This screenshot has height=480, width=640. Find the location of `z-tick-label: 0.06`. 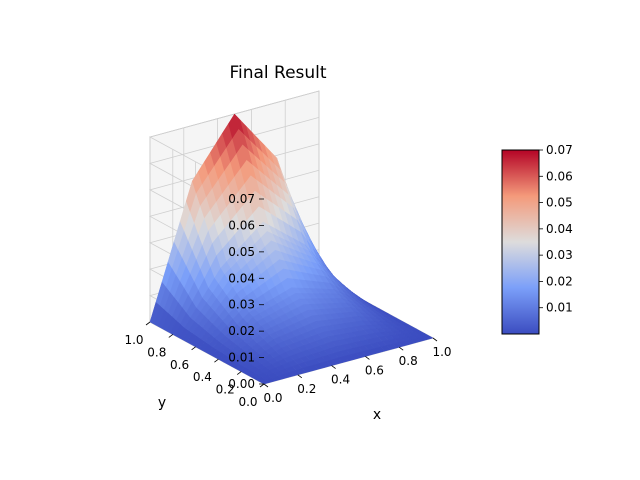

z-tick-label: 0.06 is located at coordinates (241, 225).